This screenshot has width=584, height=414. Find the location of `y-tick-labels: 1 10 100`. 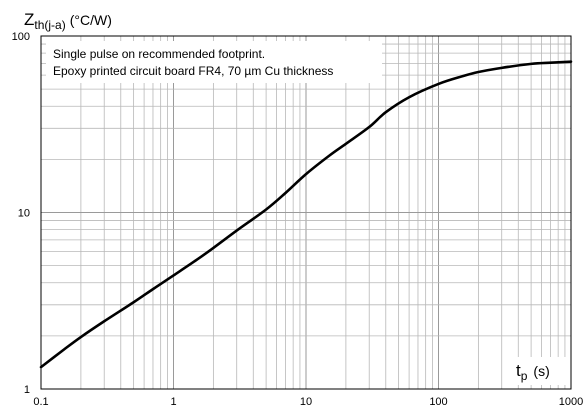

y-tick-labels: 1 10 100 is located at coordinates (21, 213).